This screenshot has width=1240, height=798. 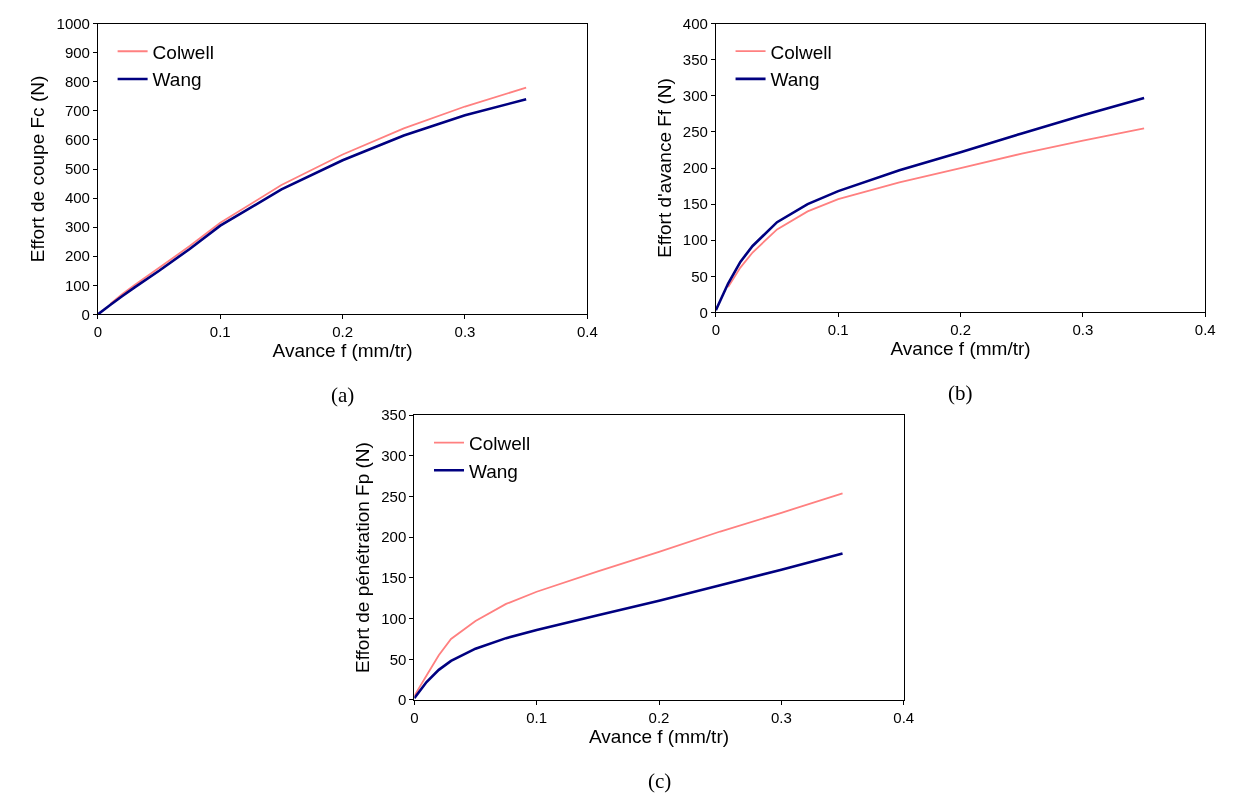 I want to click on text: (b), so click(x=960, y=393).